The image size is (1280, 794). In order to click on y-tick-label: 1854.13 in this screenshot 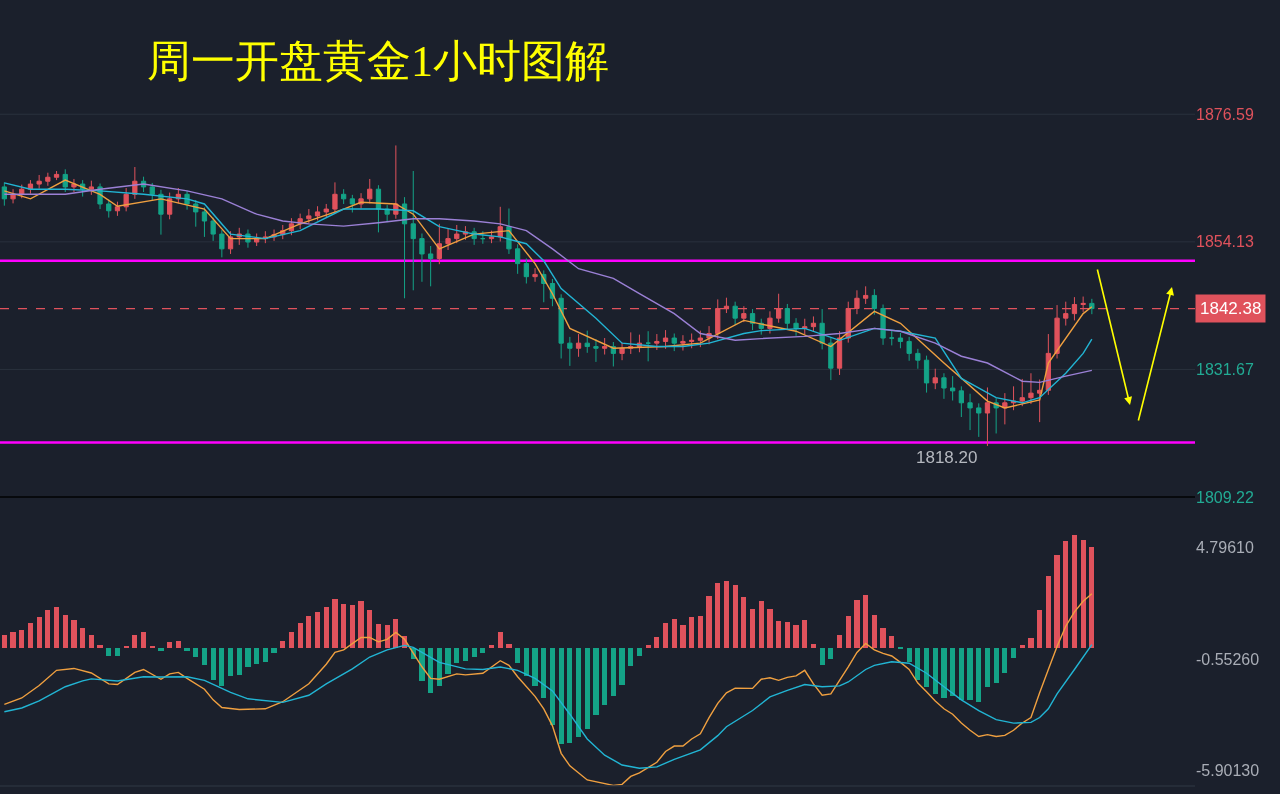, I will do `click(1225, 242)`.